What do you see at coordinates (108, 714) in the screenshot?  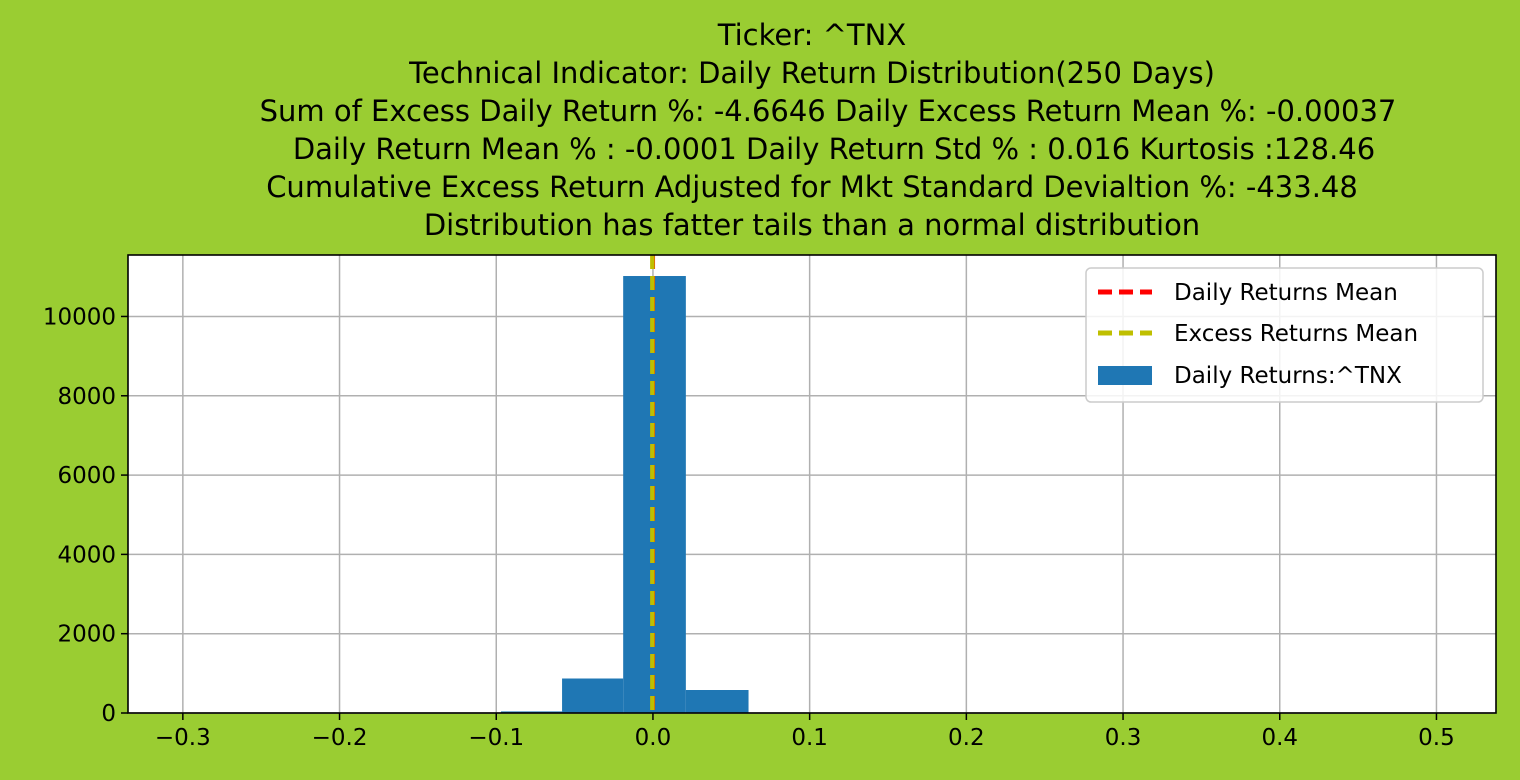 I see `y-tick-label: 0` at bounding box center [108, 714].